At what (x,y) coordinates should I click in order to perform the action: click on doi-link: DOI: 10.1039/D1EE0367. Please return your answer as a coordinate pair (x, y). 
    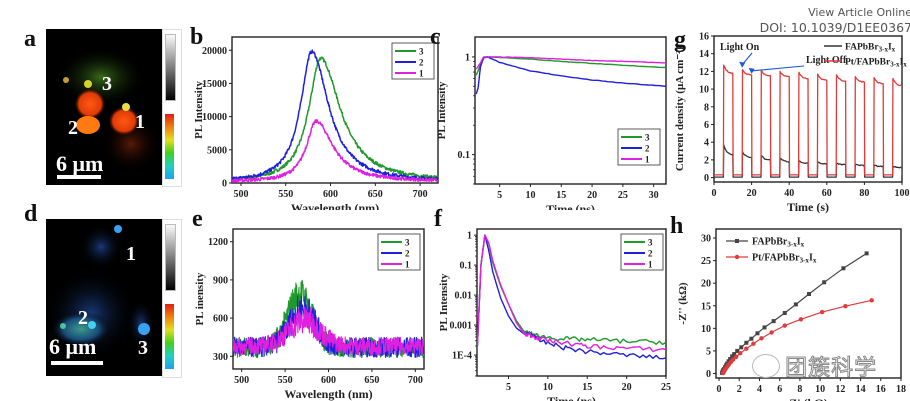
    Looking at the image, I should click on (834, 27).